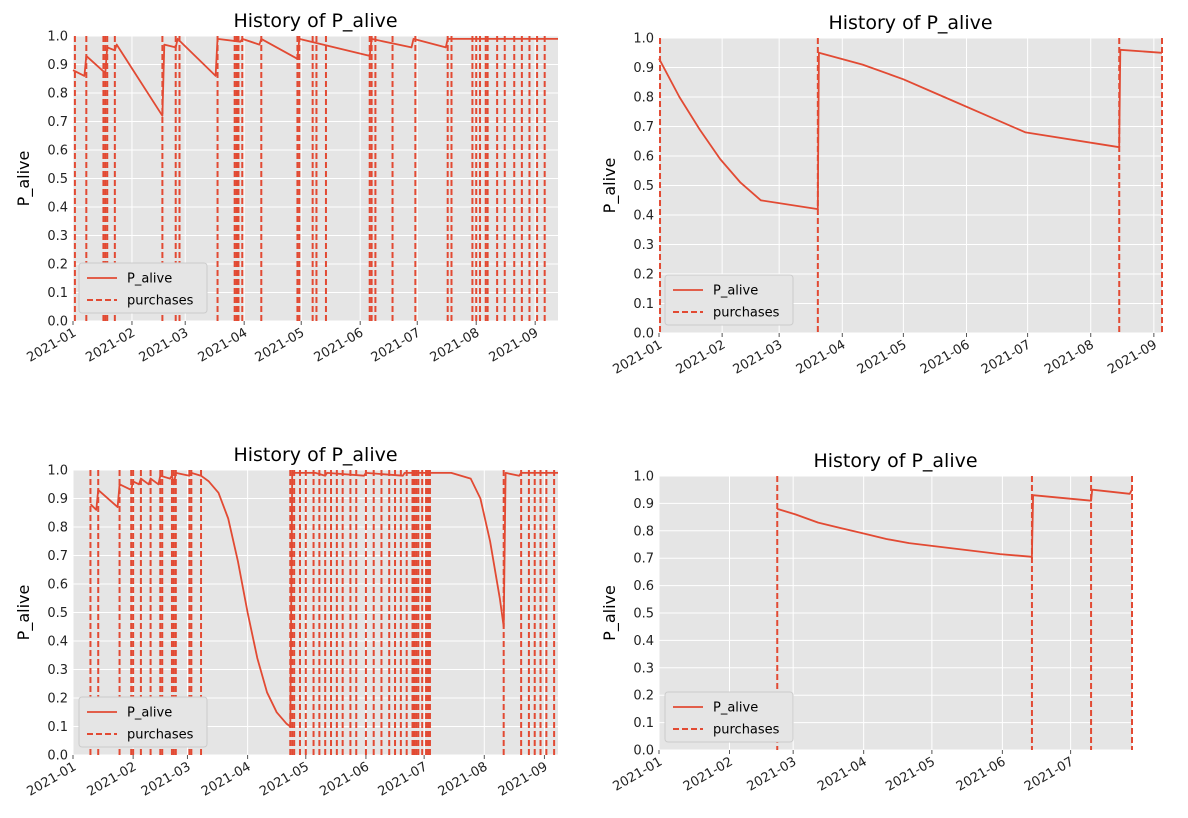  Describe the element at coordinates (514, 345) in the screenshot. I see `x-tick-label: 2021-09` at that location.